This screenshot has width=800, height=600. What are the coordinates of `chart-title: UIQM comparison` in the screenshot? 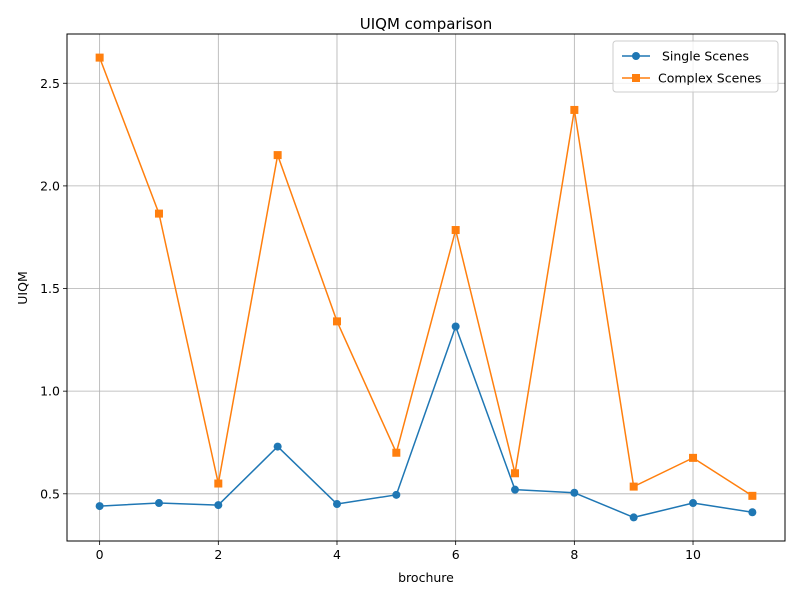 It's located at (426, 24).